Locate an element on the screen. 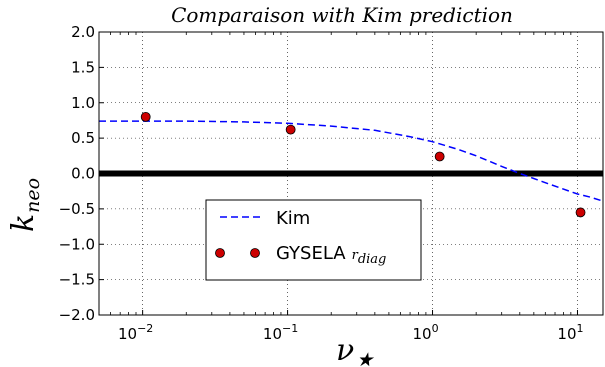 The image size is (605, 367). legend-box is located at coordinates (313, 240).